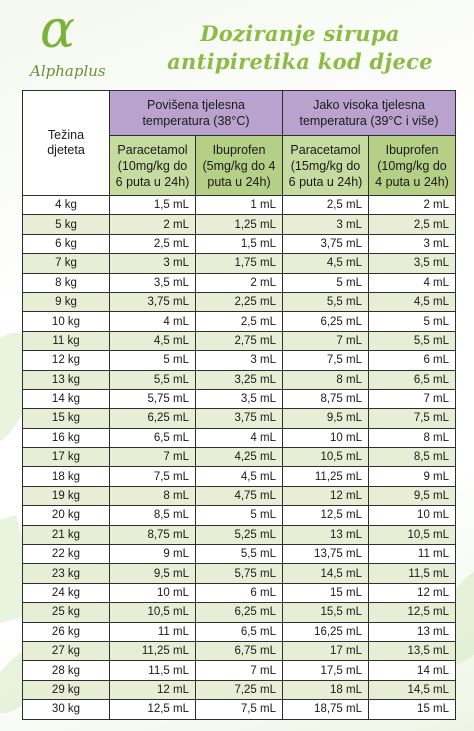 This screenshot has width=474, height=731. I want to click on paracetamol-high-dose-cell: 9,5 mL, so click(325, 418).